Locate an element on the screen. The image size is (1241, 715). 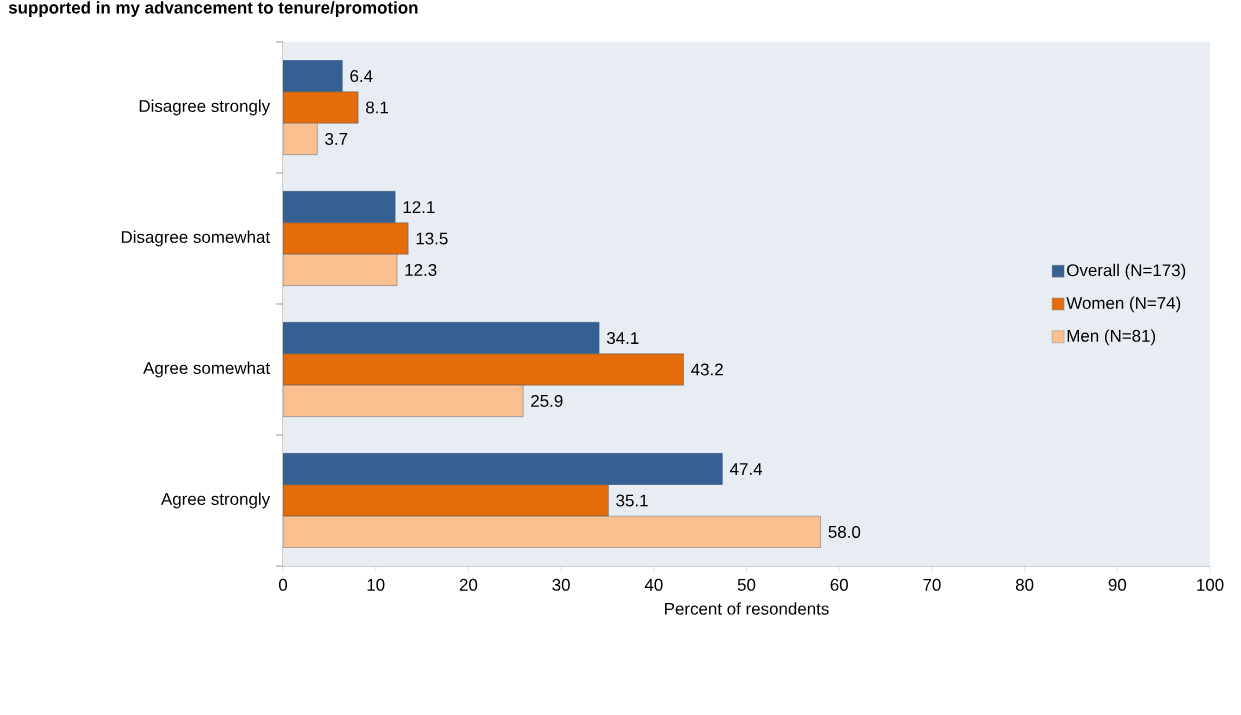
x-tick-label: 100 is located at coordinates (1210, 584).